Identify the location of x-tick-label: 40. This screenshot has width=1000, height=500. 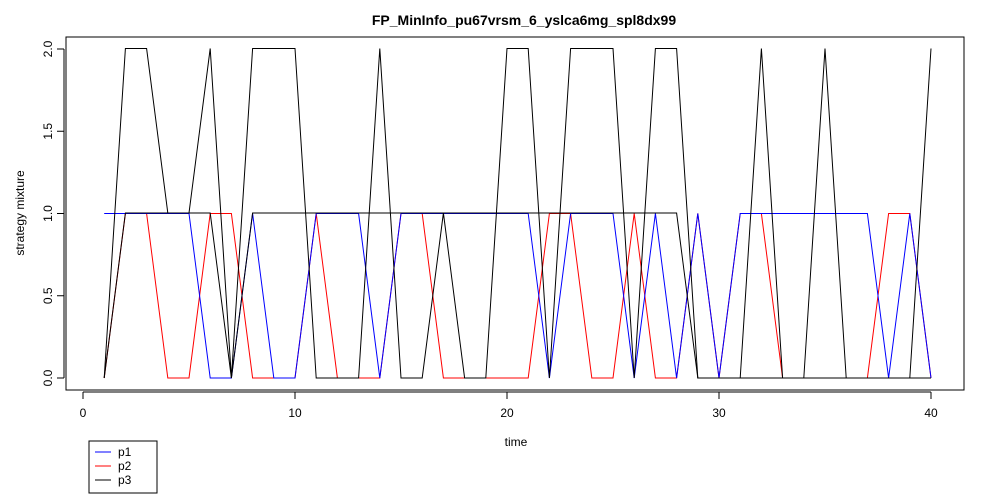
(931, 413).